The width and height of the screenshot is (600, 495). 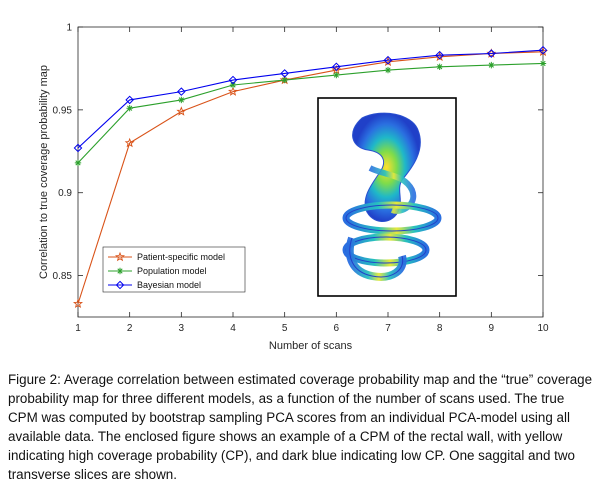 What do you see at coordinates (388, 328) in the screenshot?
I see `x-tick-label: 7` at bounding box center [388, 328].